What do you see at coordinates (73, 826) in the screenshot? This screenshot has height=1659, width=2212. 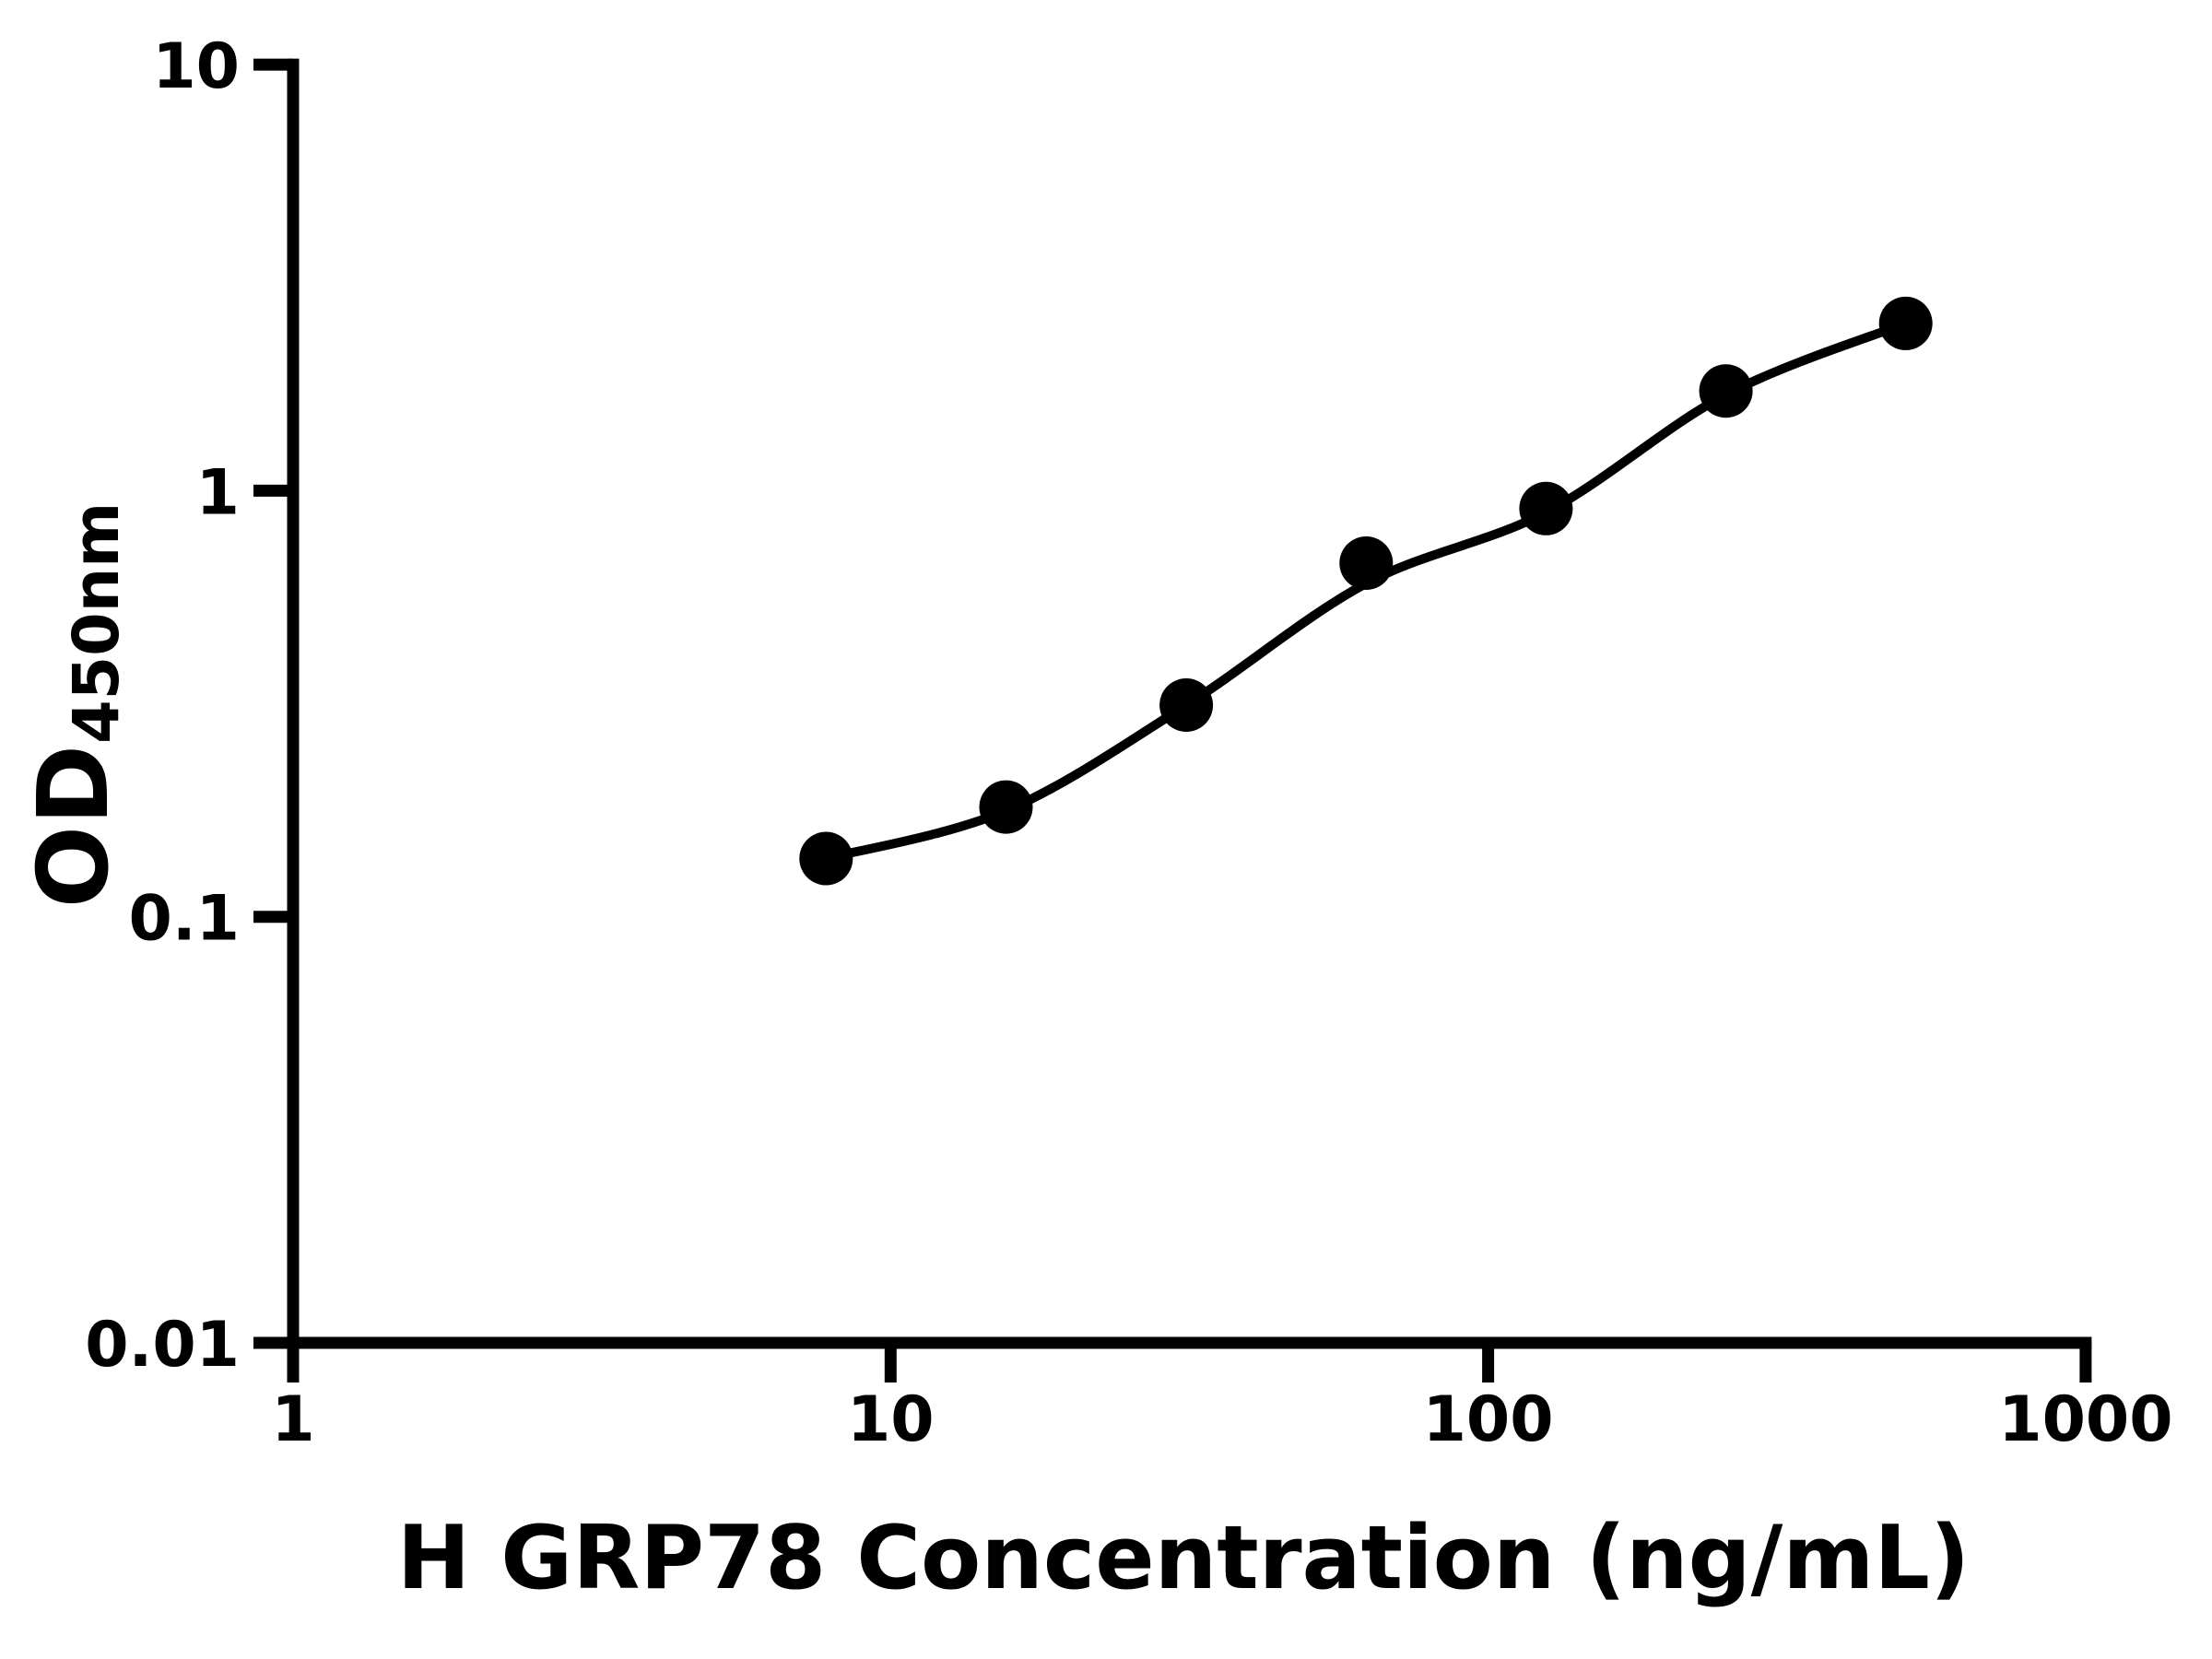 I see `y-axis-title-main: OD` at bounding box center [73, 826].